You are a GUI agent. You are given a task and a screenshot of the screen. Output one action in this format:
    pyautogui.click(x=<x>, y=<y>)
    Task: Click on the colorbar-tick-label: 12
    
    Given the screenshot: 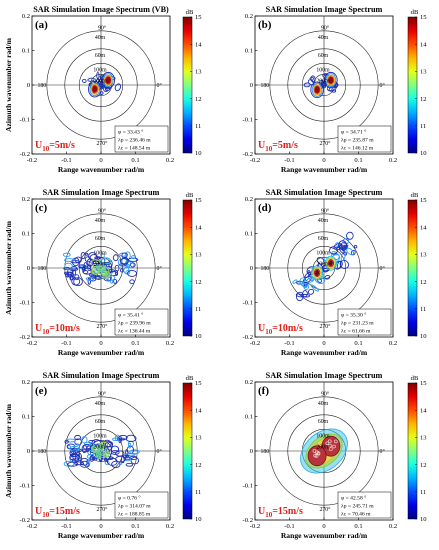 What is the action you would take?
    pyautogui.click(x=198, y=99)
    